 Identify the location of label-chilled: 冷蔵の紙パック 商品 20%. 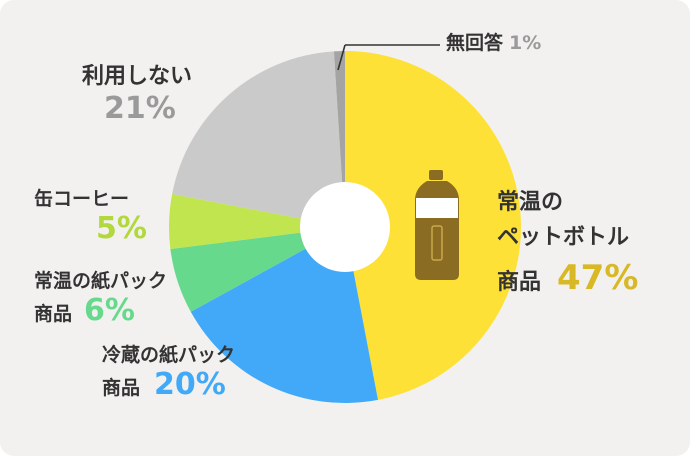
(168, 374).